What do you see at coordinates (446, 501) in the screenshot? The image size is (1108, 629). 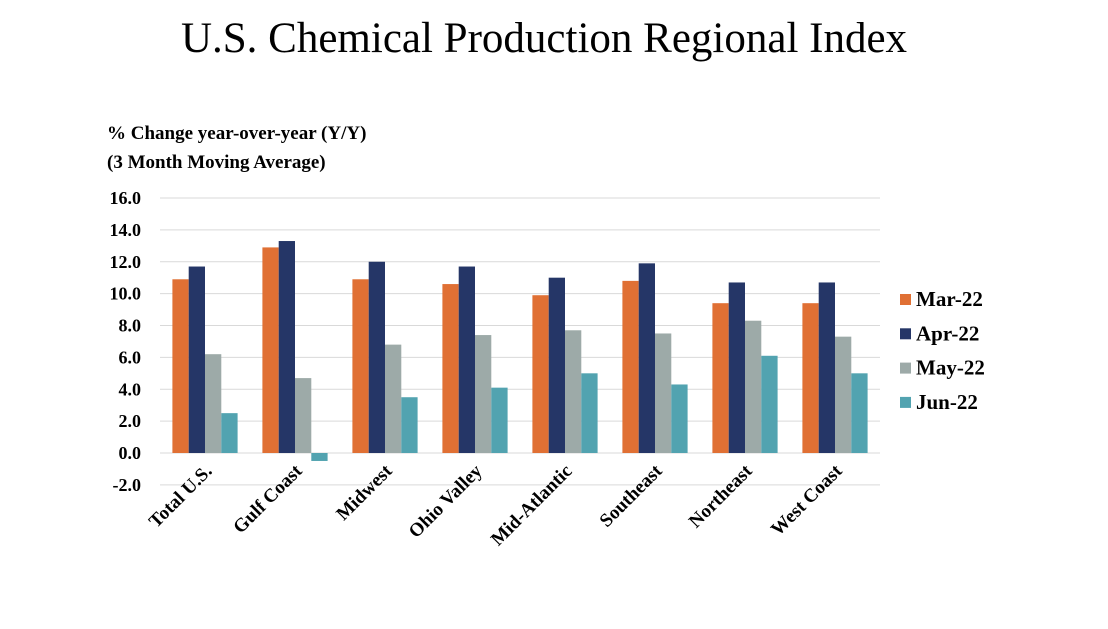 I see `x-tick-label: Ohio Valley` at bounding box center [446, 501].